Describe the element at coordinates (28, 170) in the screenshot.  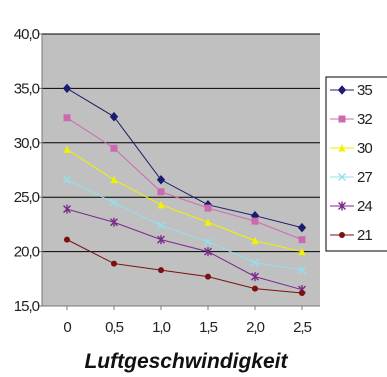
I see `y-axis-ticks: 15,0 20,0 25,0 30,0 35,0 40,0` at that location.